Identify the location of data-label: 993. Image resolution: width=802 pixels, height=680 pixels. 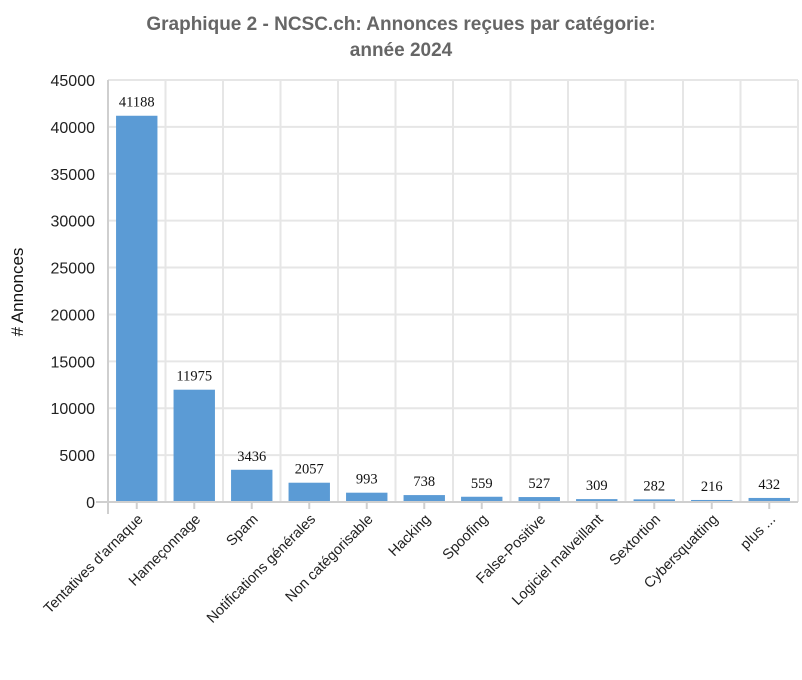
(367, 480).